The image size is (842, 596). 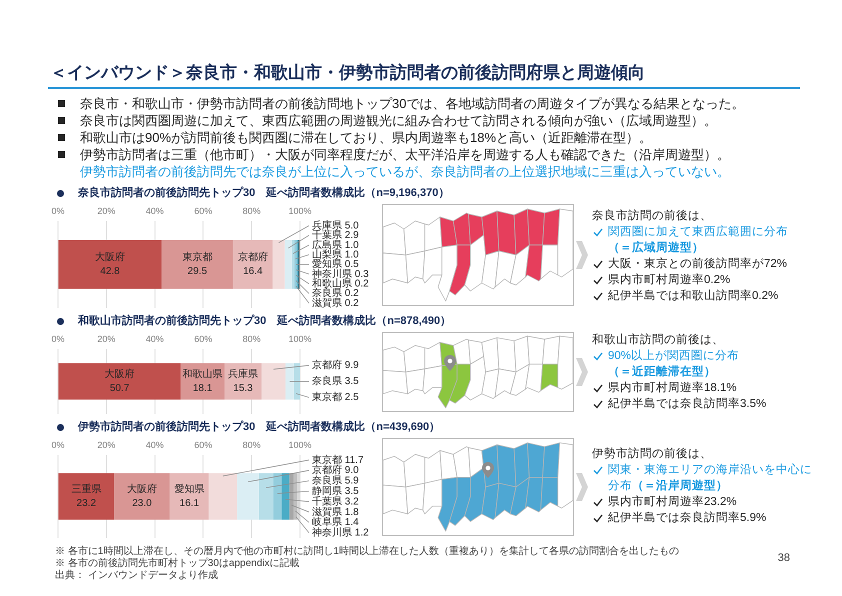 I want to click on text: ※ 各市の前後訪問先市町村トップ30はappendixに記載, so click(x=177, y=564).